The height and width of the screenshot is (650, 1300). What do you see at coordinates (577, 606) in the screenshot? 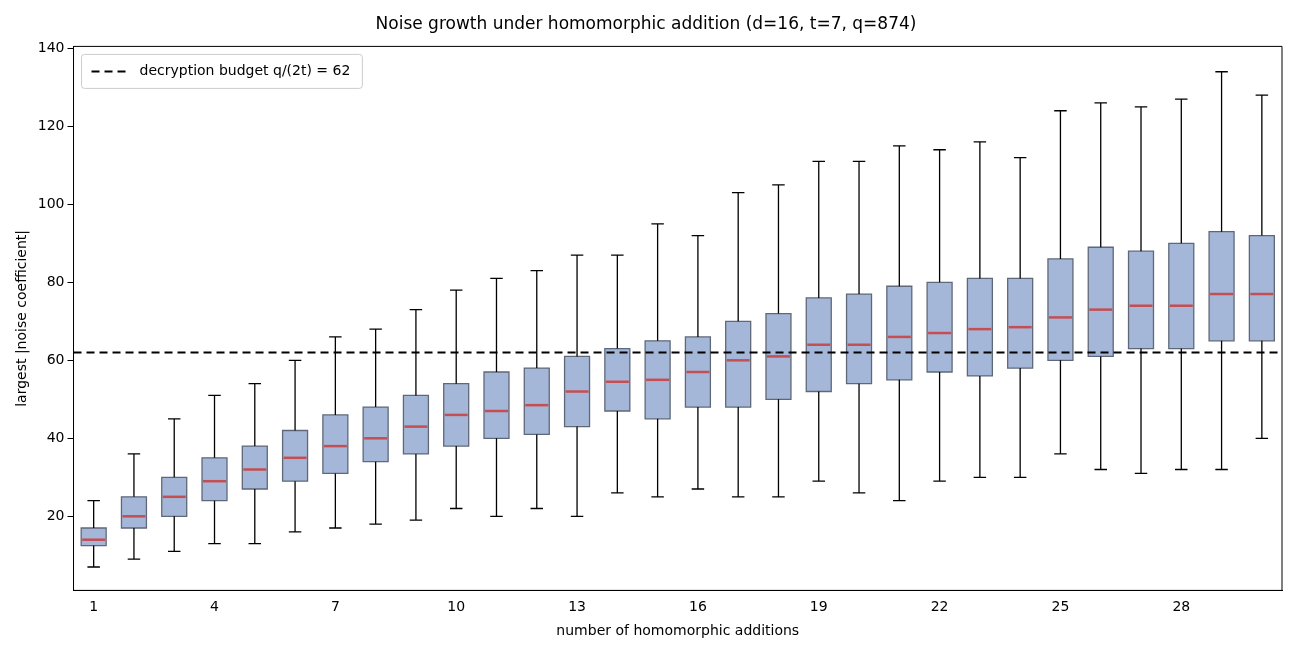
I see `x-tick-label: 13` at bounding box center [577, 606].